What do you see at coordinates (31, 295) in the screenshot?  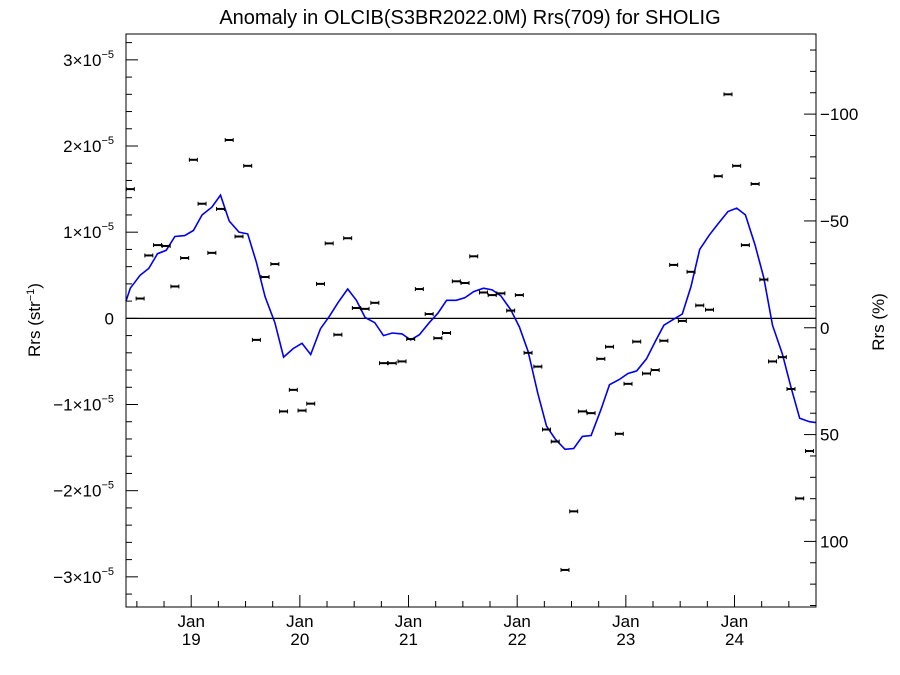 I see `left-axis-title-exponent: −1` at bounding box center [31, 295].